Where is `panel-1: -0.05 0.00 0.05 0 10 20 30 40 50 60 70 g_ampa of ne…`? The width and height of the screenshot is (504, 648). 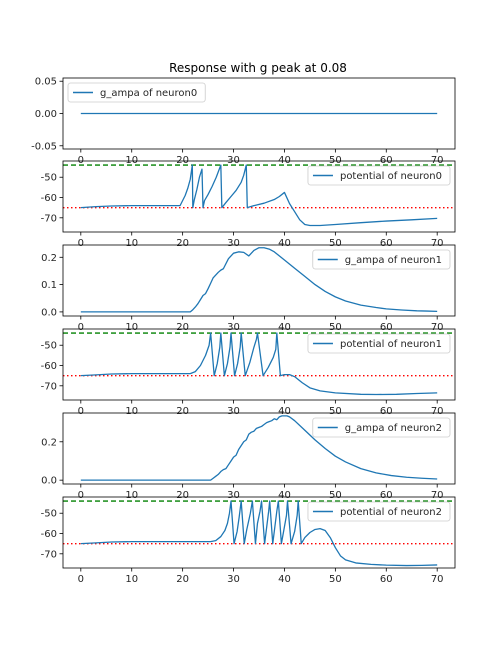
panel-1: -0.05 0.00 0.05 0 10 20 30 40 50 60 70 g_ampa of ne… is located at coordinates (243, 121).